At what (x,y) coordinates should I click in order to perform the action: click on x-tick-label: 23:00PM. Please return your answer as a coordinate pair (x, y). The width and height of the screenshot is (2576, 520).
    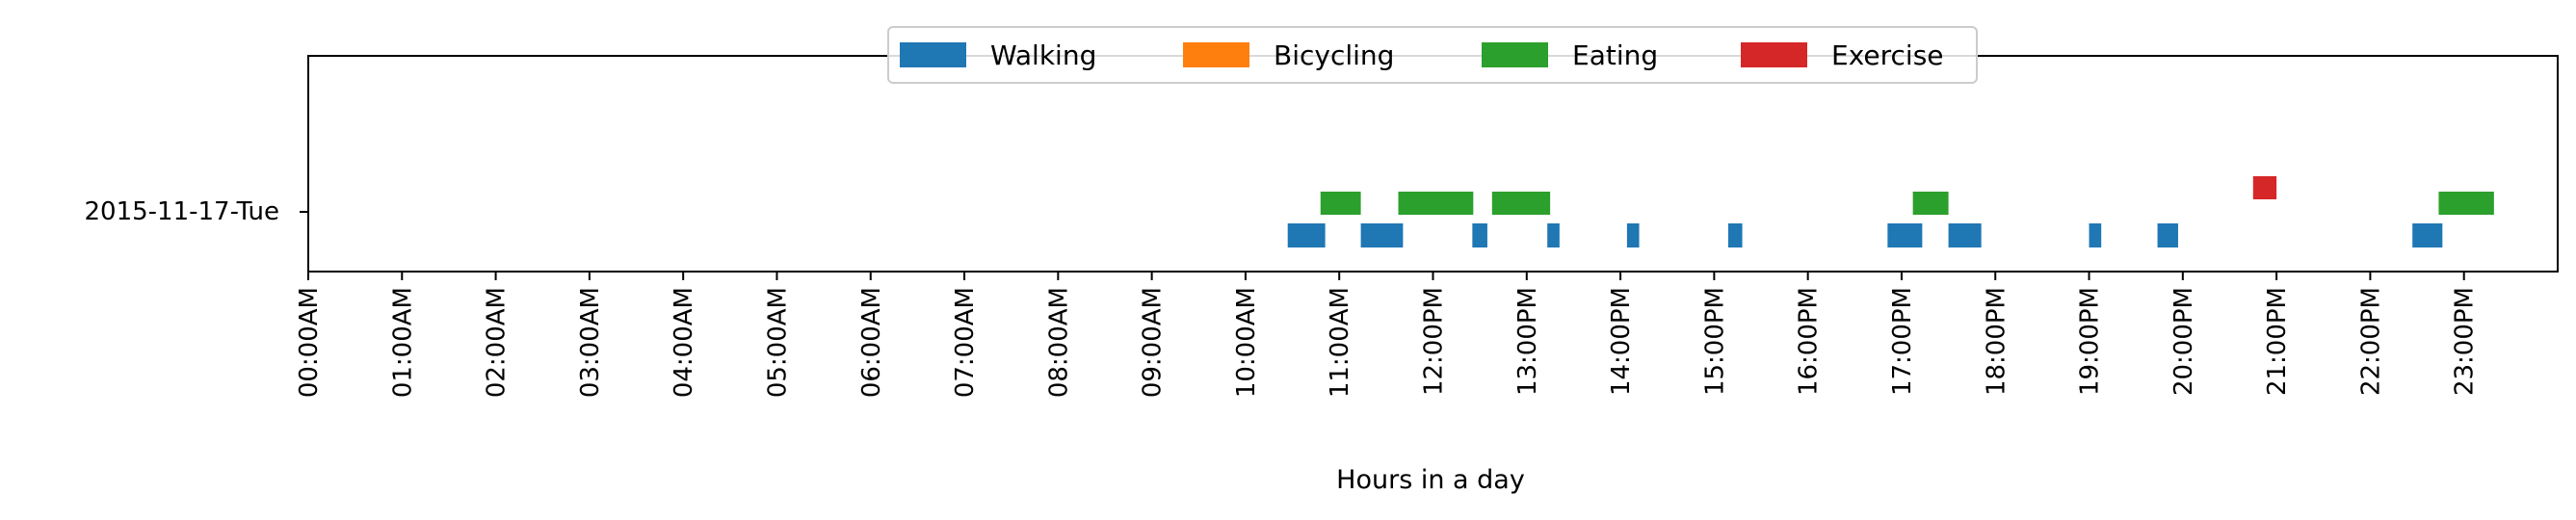
    Looking at the image, I should click on (2465, 341).